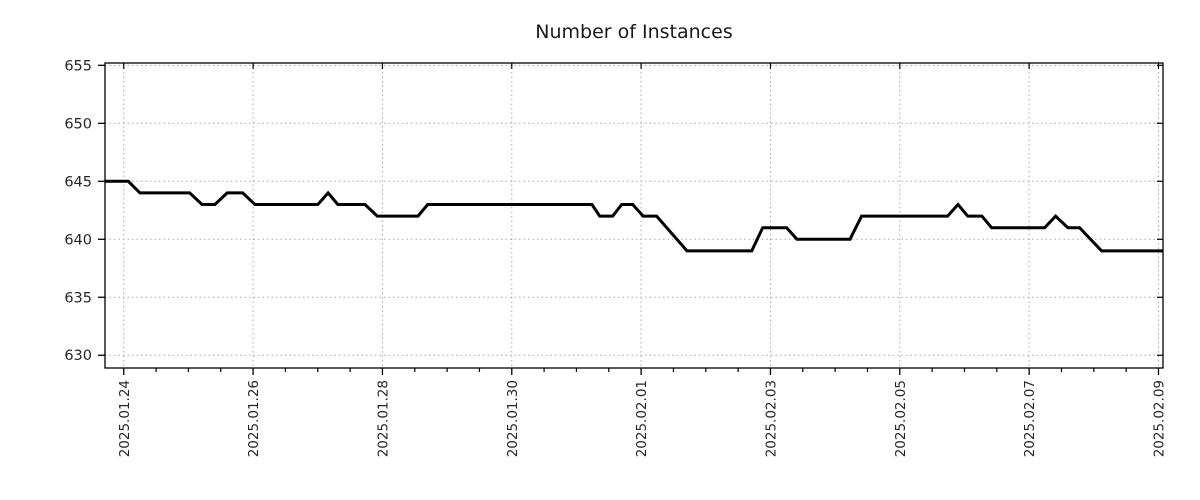  What do you see at coordinates (1030, 418) in the screenshot?
I see `x-tick-label: 2025.02.07` at bounding box center [1030, 418].